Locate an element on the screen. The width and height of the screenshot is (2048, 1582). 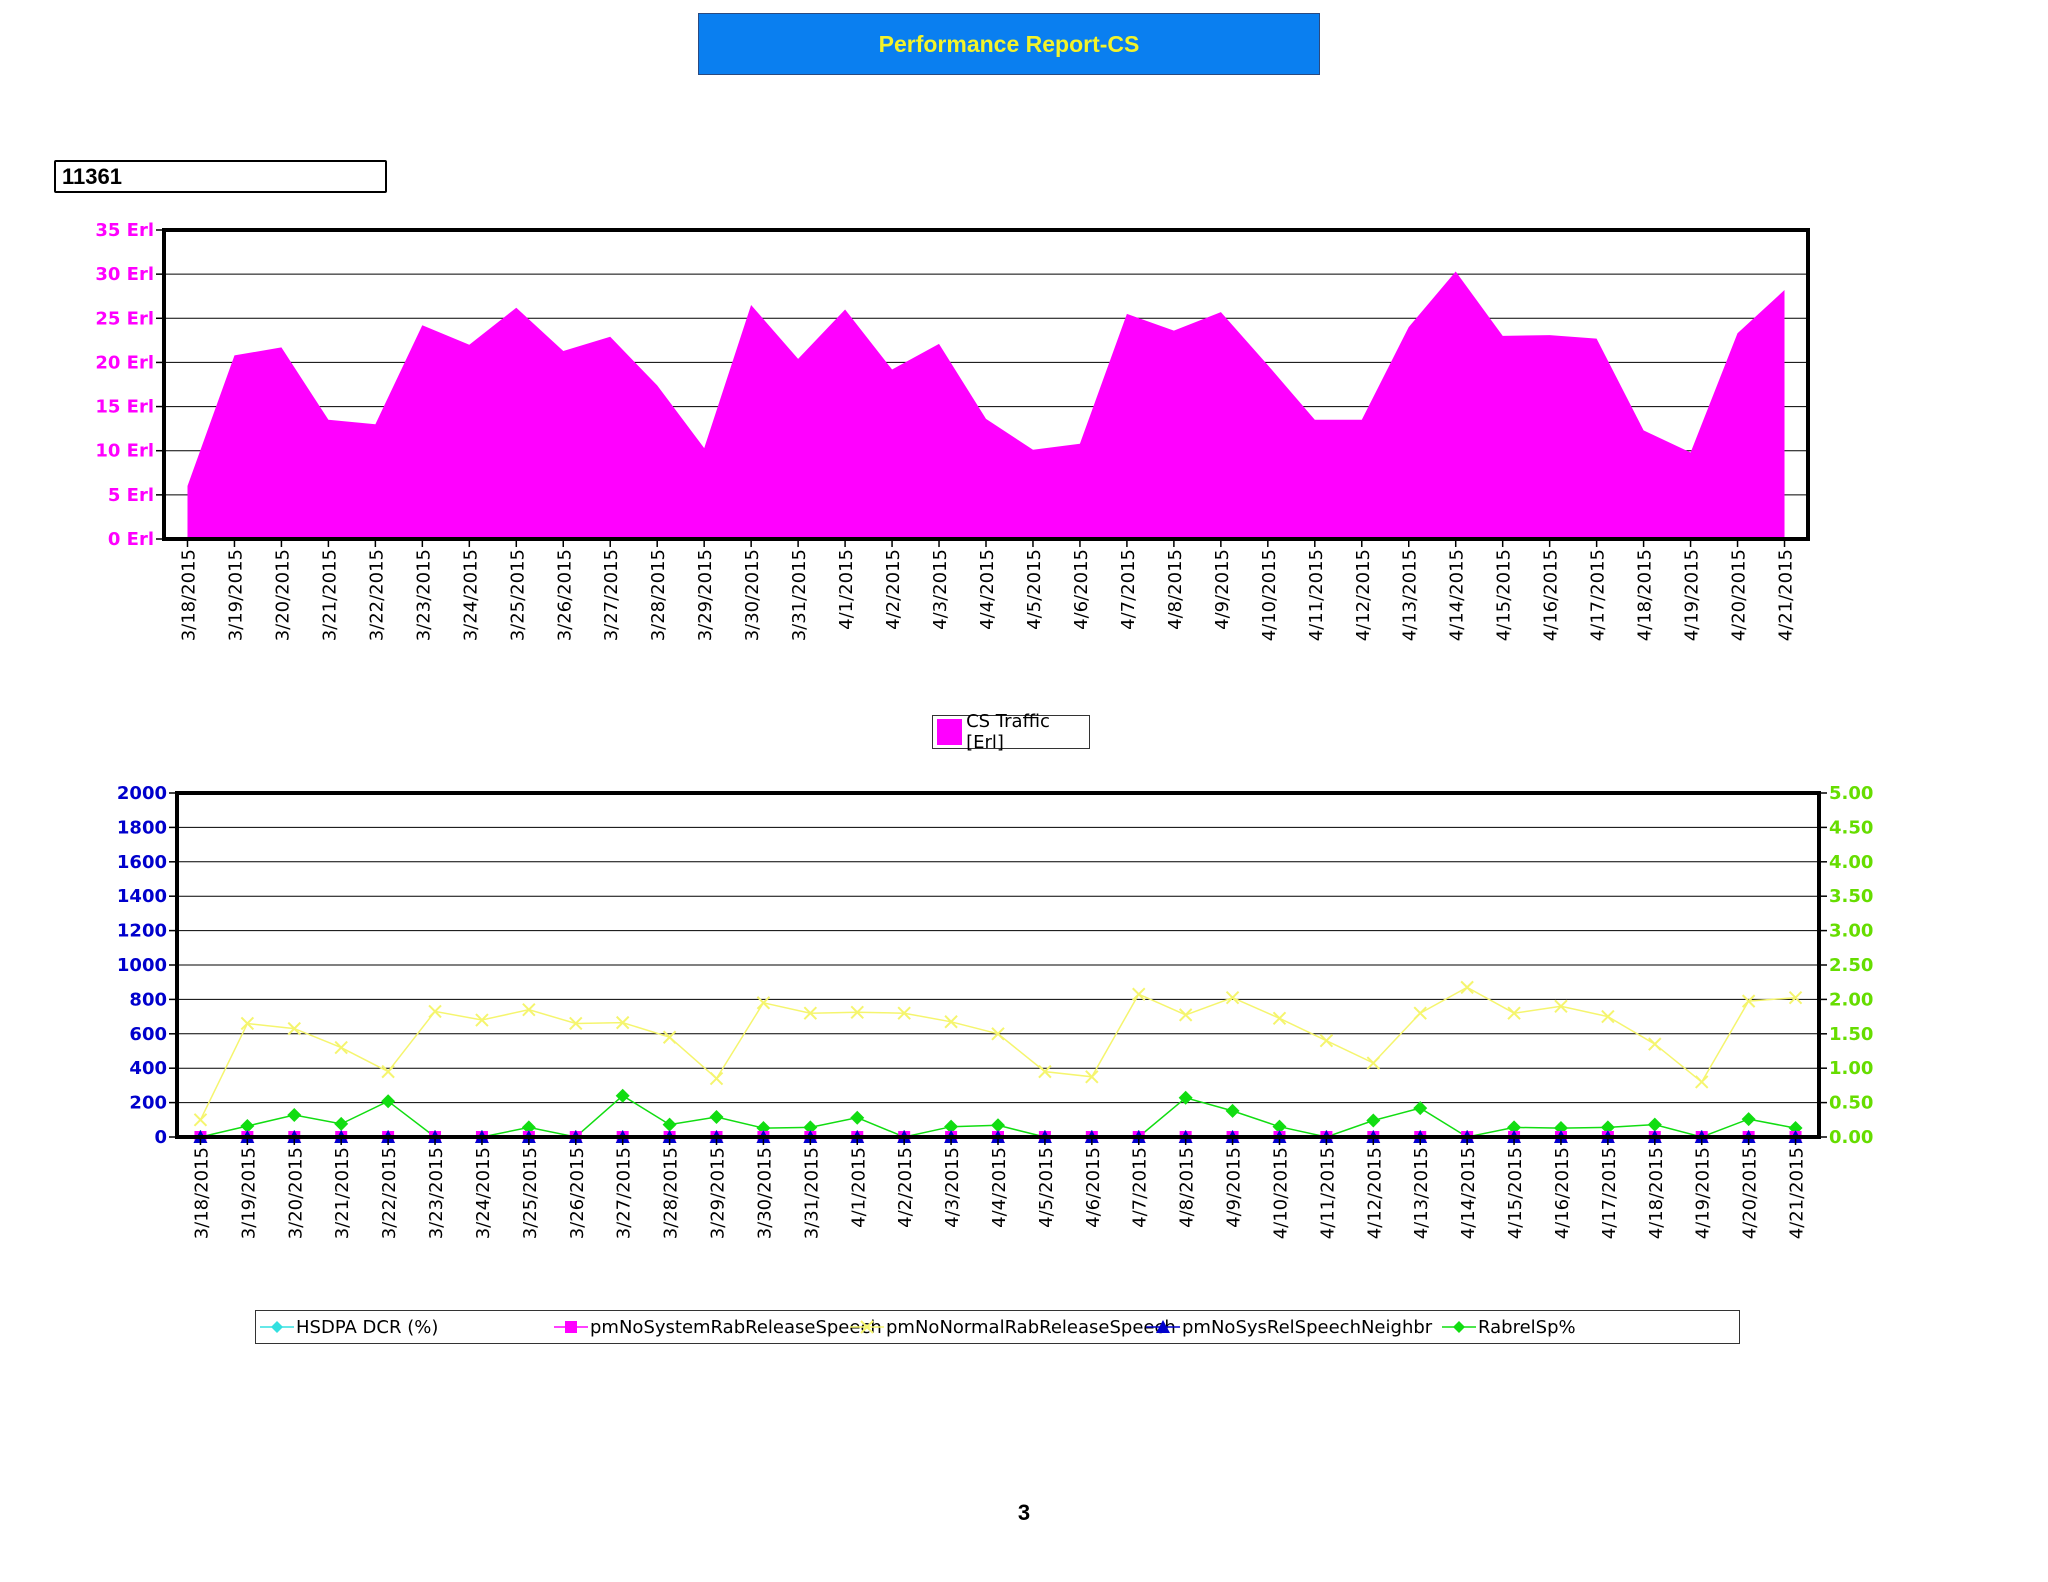
legend-label-normal-rab-release: pmNoNormalRabReleaseSpeech is located at coordinates (1031, 1327).